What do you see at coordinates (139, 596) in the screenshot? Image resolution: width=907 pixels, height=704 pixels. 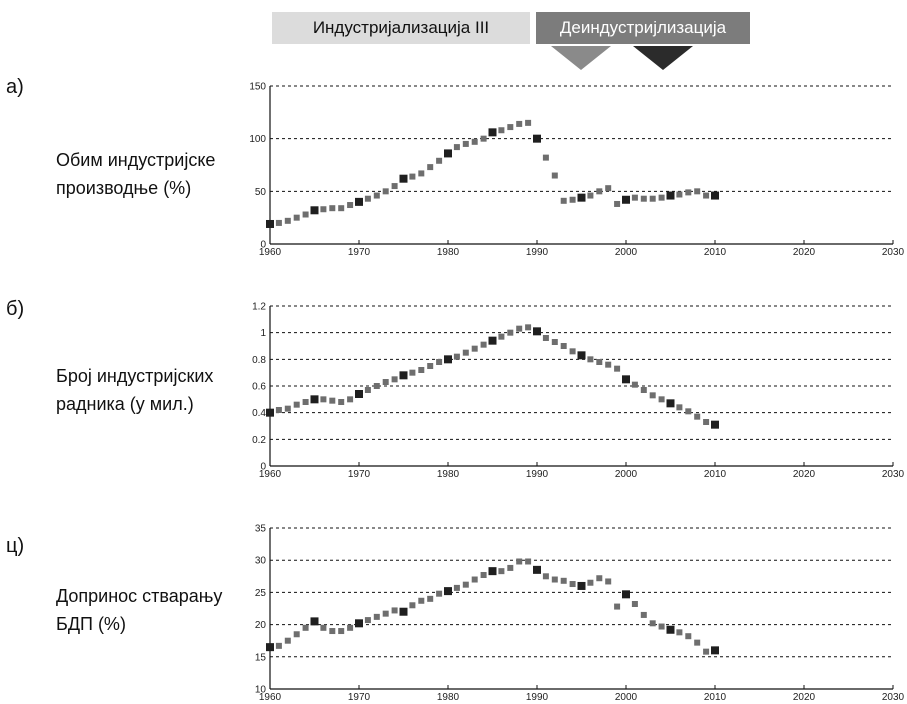 I see `row-description-c-line1: Допринос стварању` at bounding box center [139, 596].